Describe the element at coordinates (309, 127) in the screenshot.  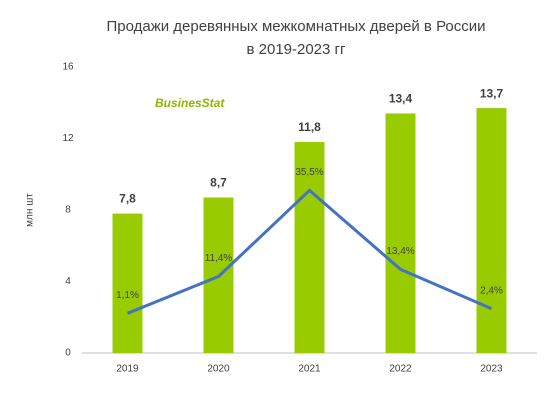
I see `bar-value-label: 11,8` at that location.